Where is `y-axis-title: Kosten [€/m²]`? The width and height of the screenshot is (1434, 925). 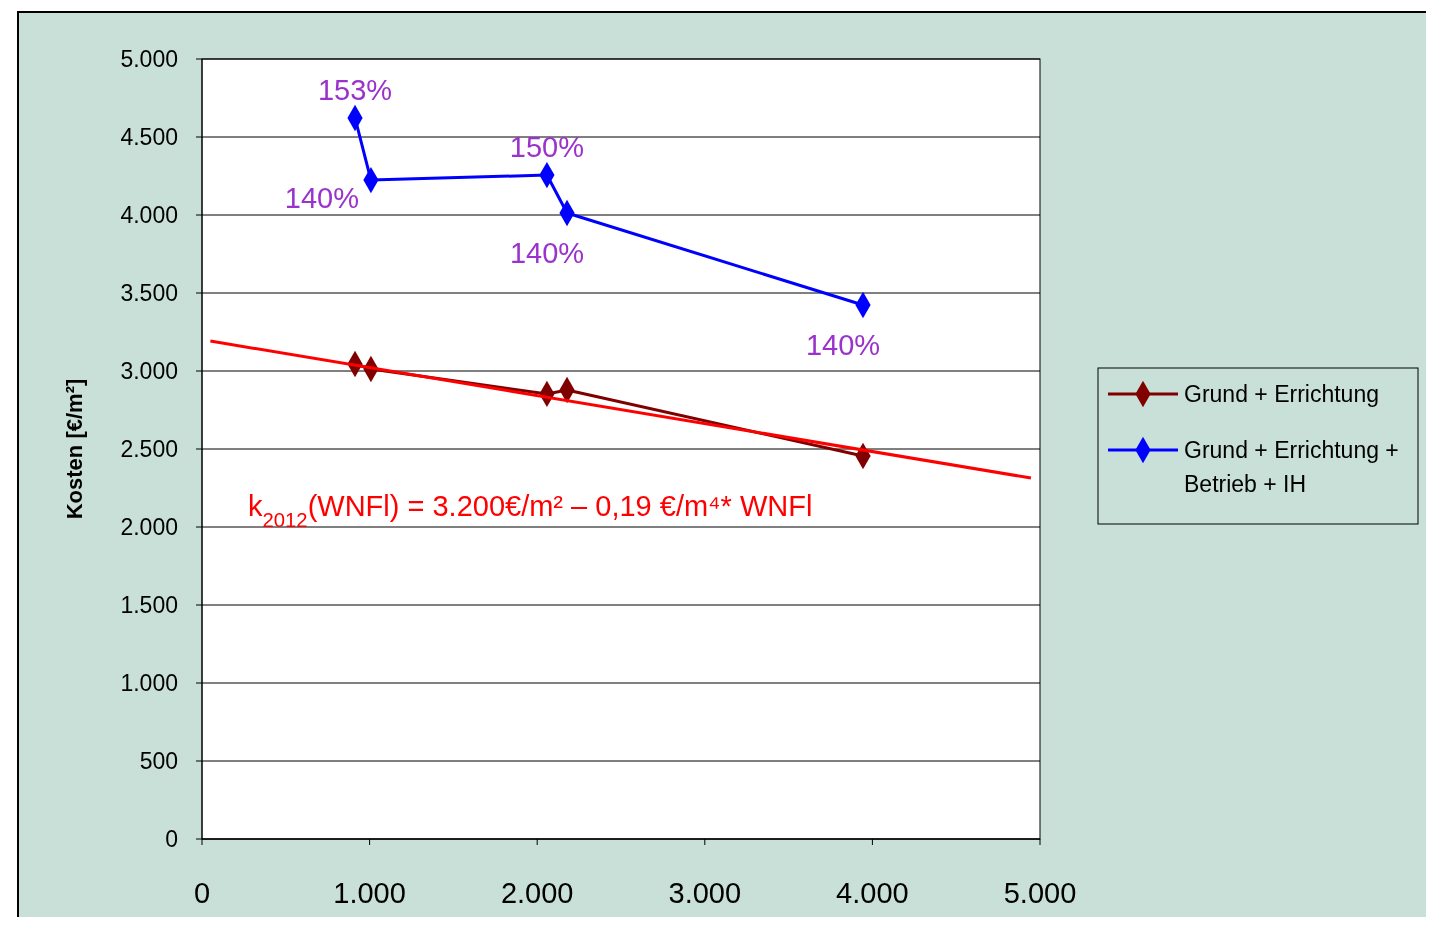 y-axis-title: Kosten [€/m²] is located at coordinates (74, 449).